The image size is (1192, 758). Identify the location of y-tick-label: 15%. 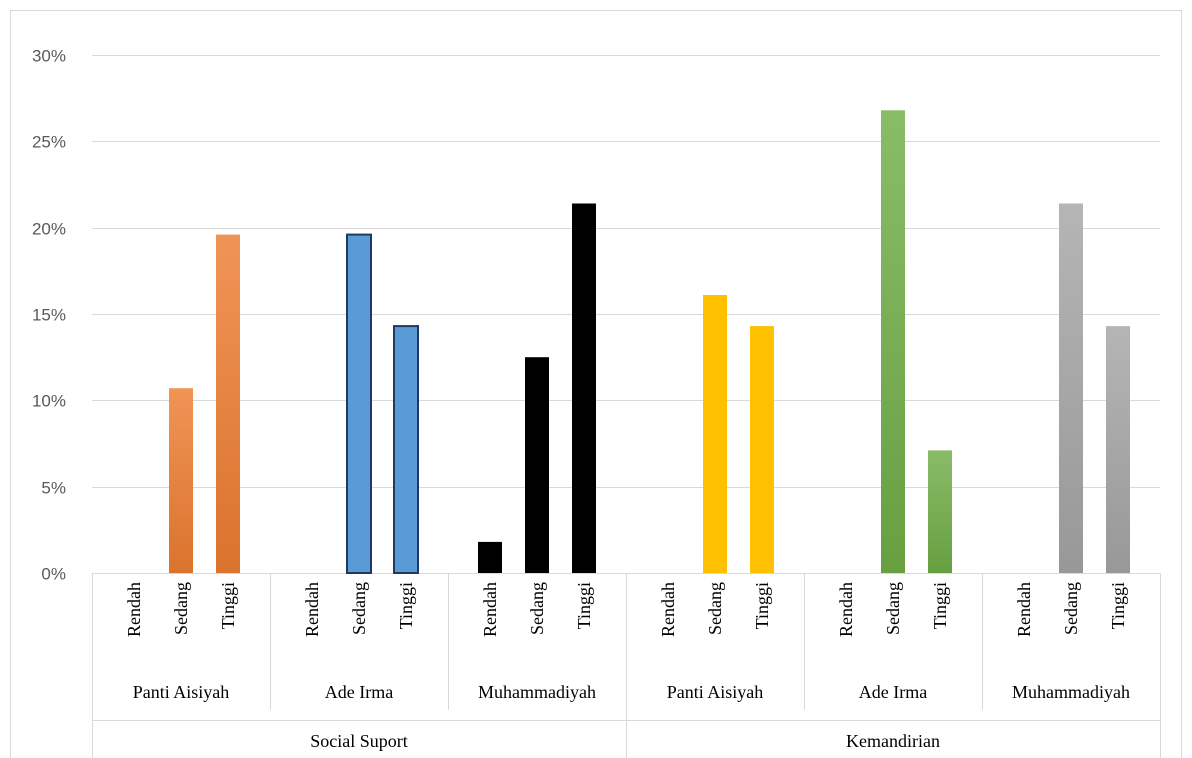
(49, 315).